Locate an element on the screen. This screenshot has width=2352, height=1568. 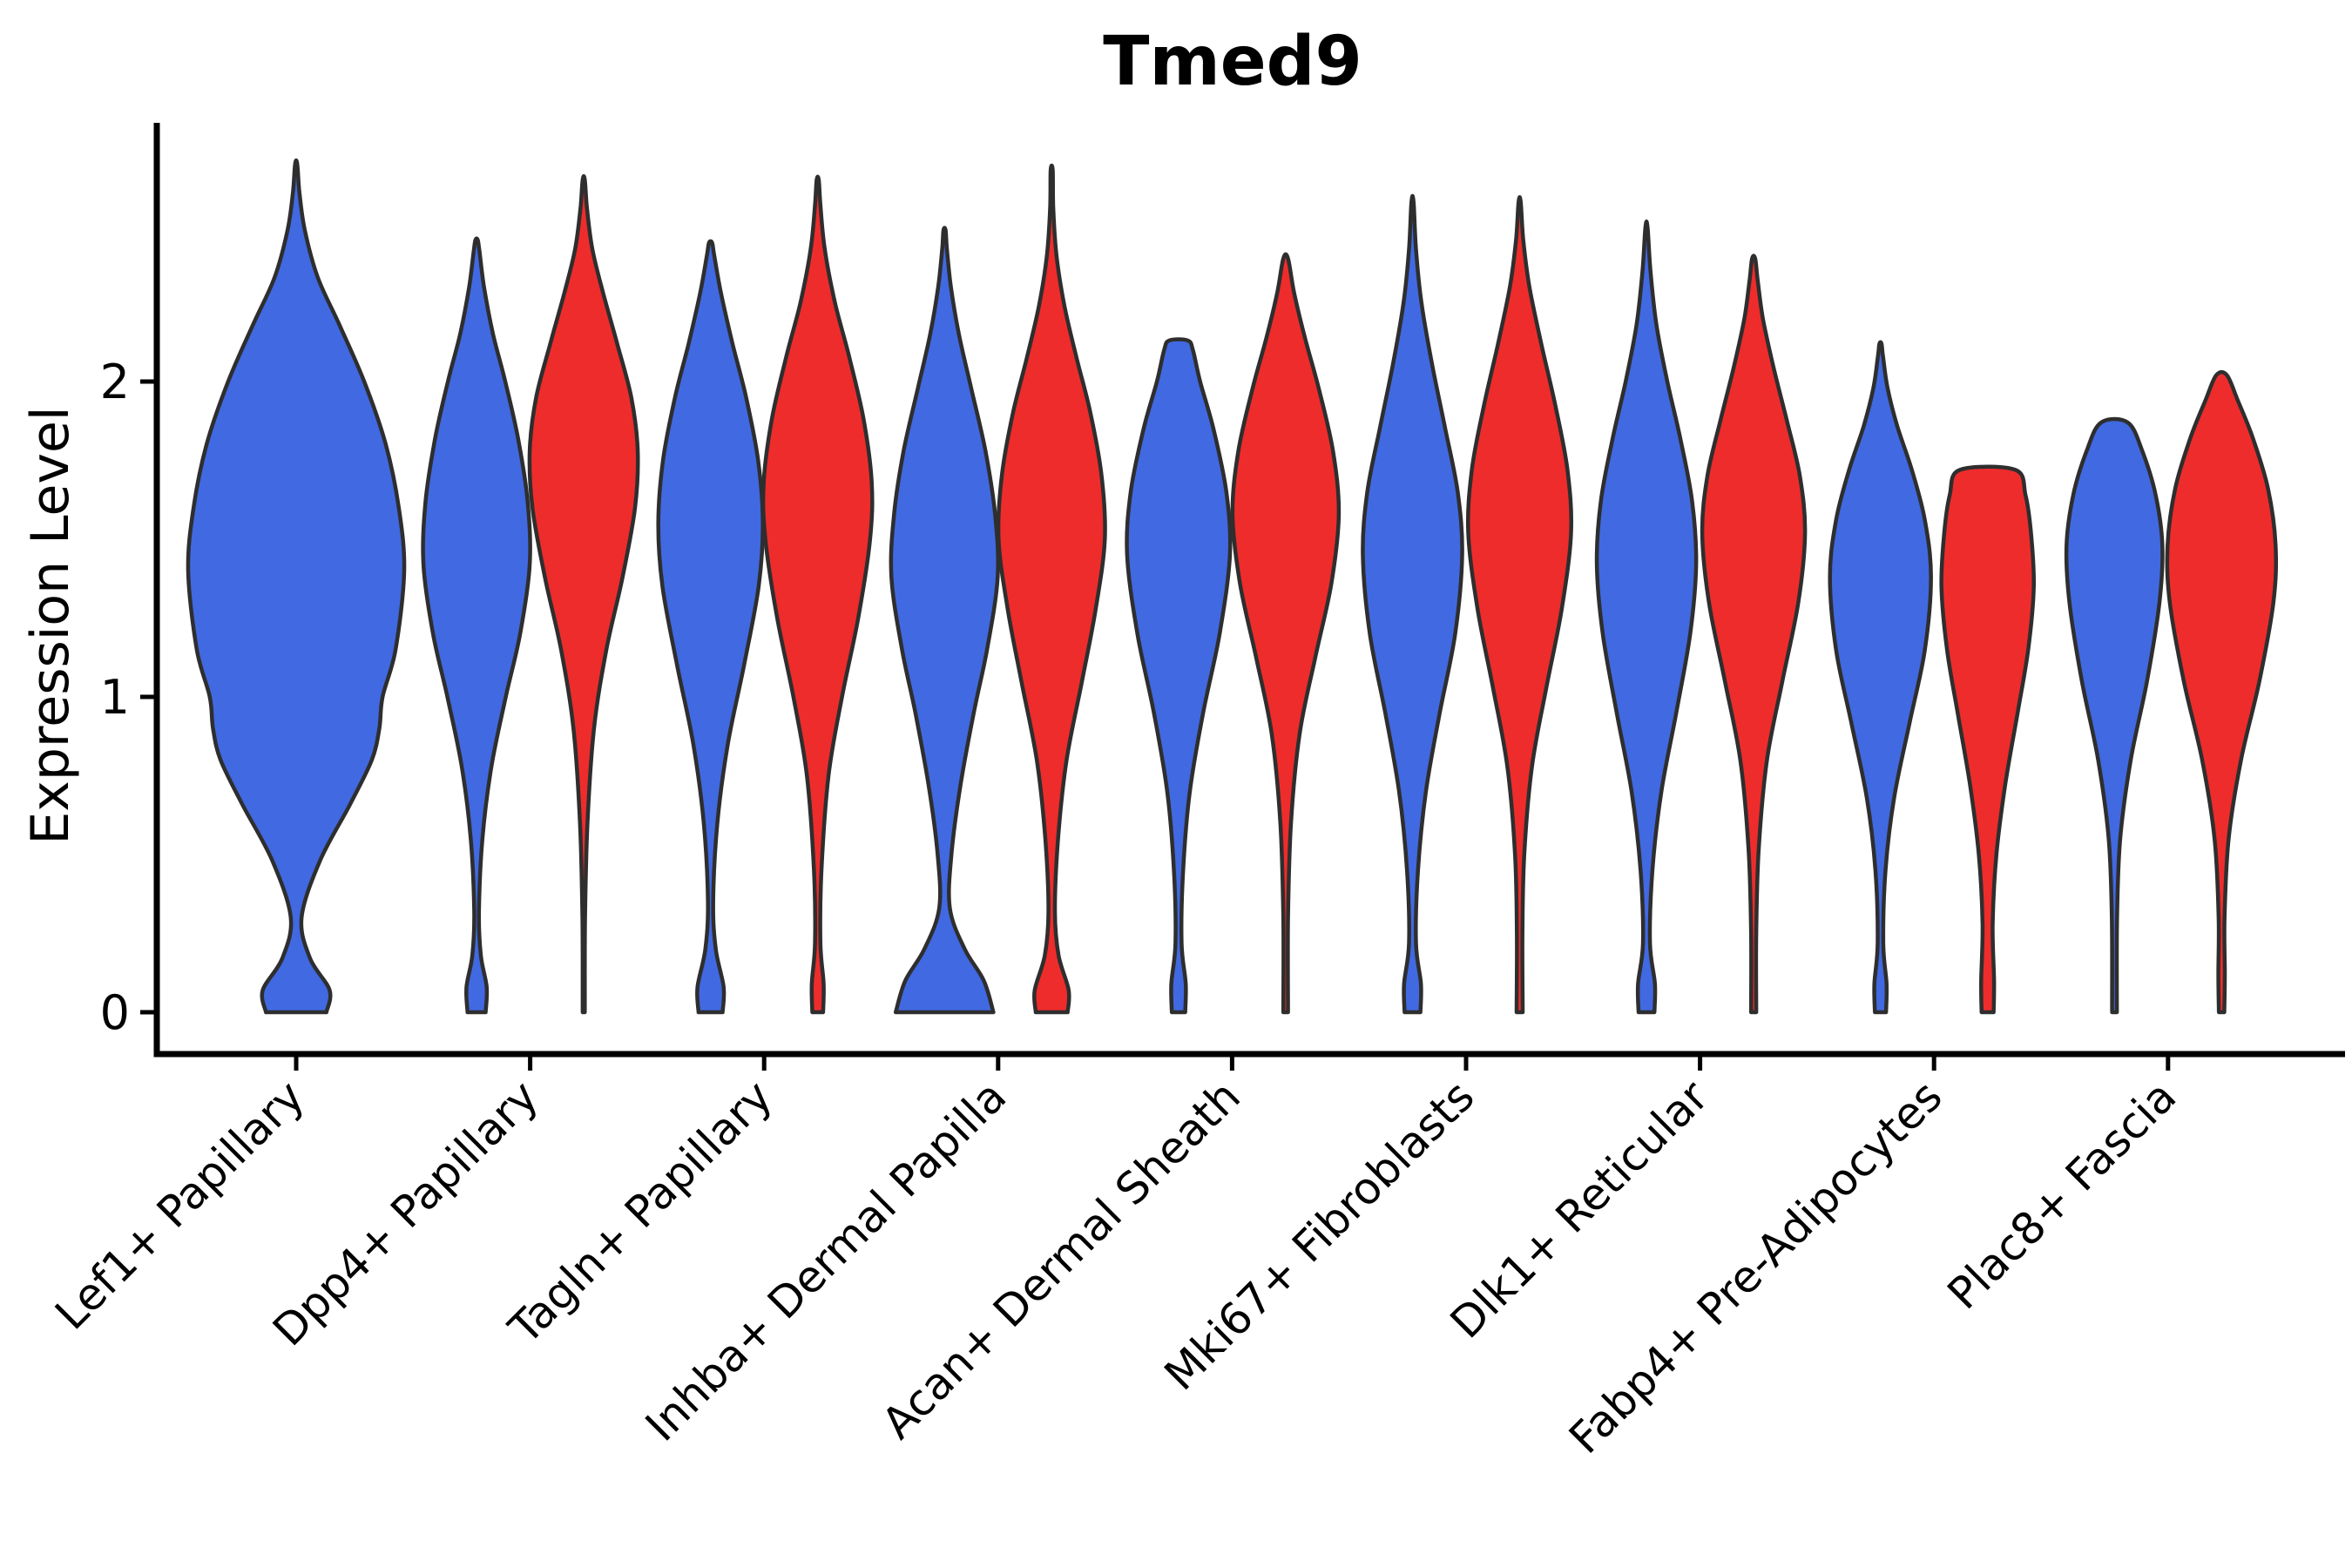
violin-mki67-fibroblasts-blue is located at coordinates (1412, 604).